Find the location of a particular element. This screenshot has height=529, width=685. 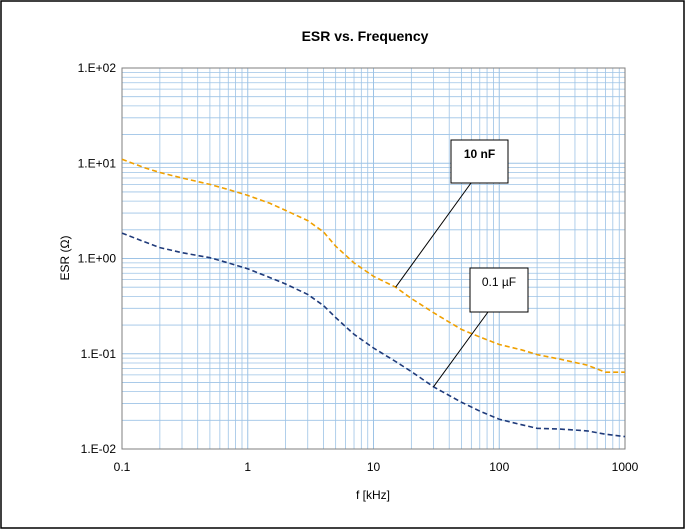

callout-label: 0.1 µF is located at coordinates (499, 282).